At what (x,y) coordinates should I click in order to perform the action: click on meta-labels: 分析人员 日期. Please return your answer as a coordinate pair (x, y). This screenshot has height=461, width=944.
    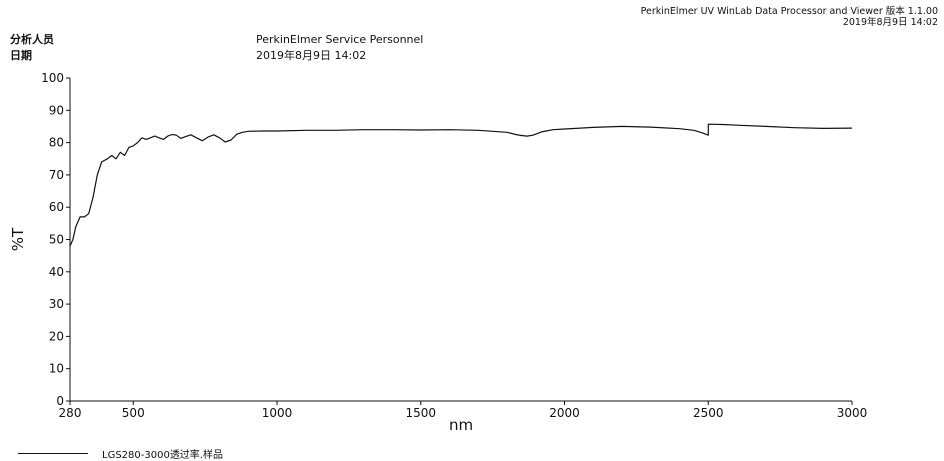
    Looking at the image, I should click on (32, 48).